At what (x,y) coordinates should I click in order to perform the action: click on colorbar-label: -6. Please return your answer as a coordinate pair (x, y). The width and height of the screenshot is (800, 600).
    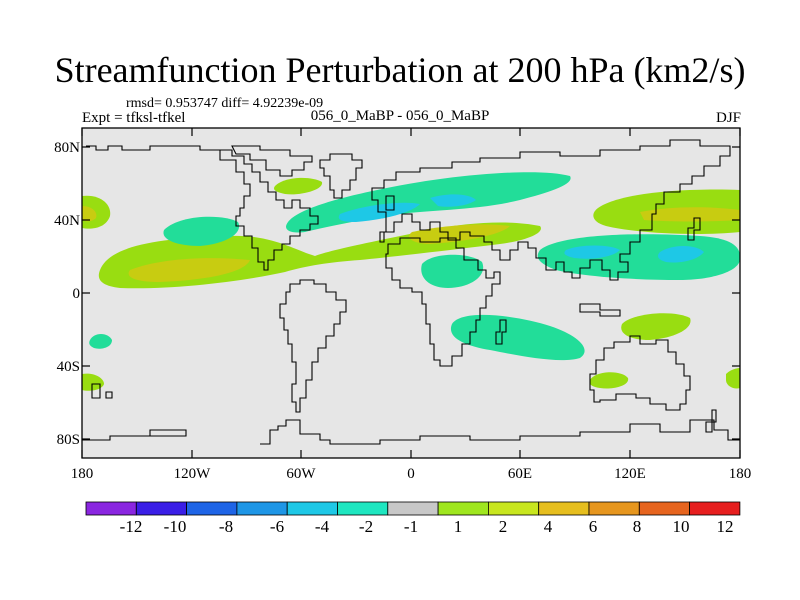
    Looking at the image, I should click on (277, 526).